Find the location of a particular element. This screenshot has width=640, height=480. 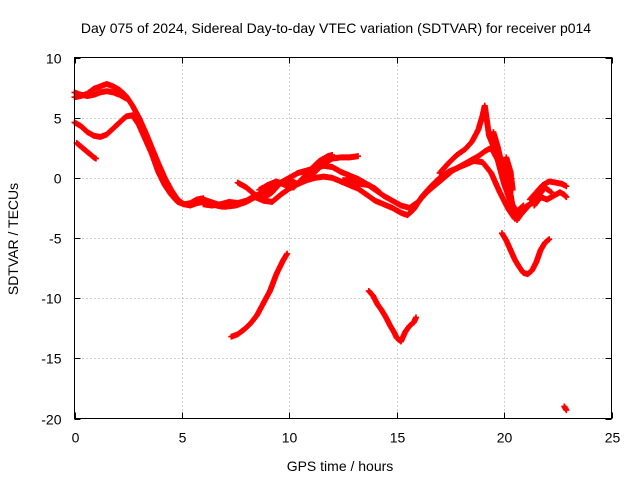

x-axis-label: GPS time / hours is located at coordinates (340, 466).